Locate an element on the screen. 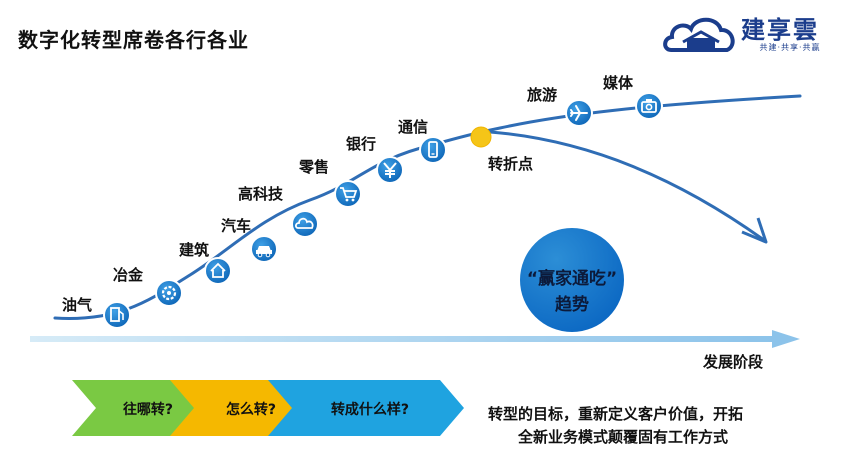 The width and height of the screenshot is (858, 473). chevron-label-2: 怎么转? is located at coordinates (251, 410).